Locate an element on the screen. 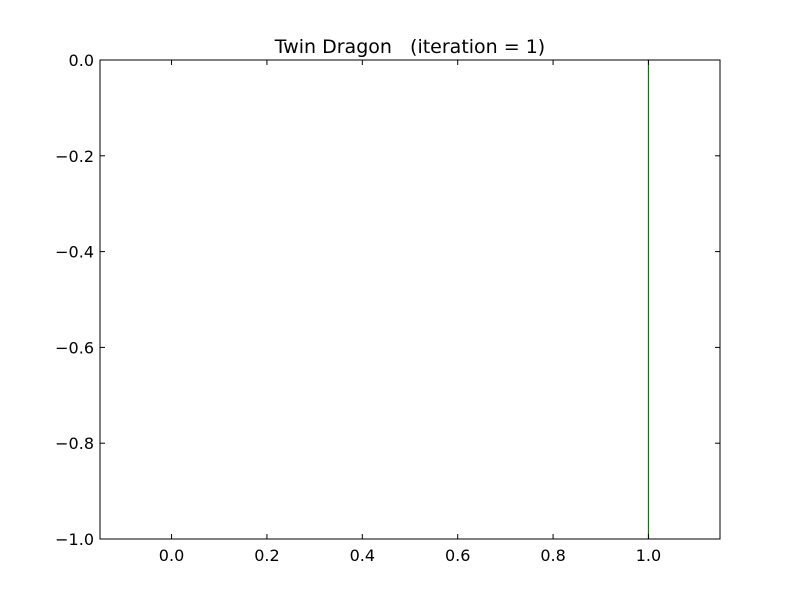 The image size is (800, 604). y-tick-label-4: −0.8 is located at coordinates (74, 443).